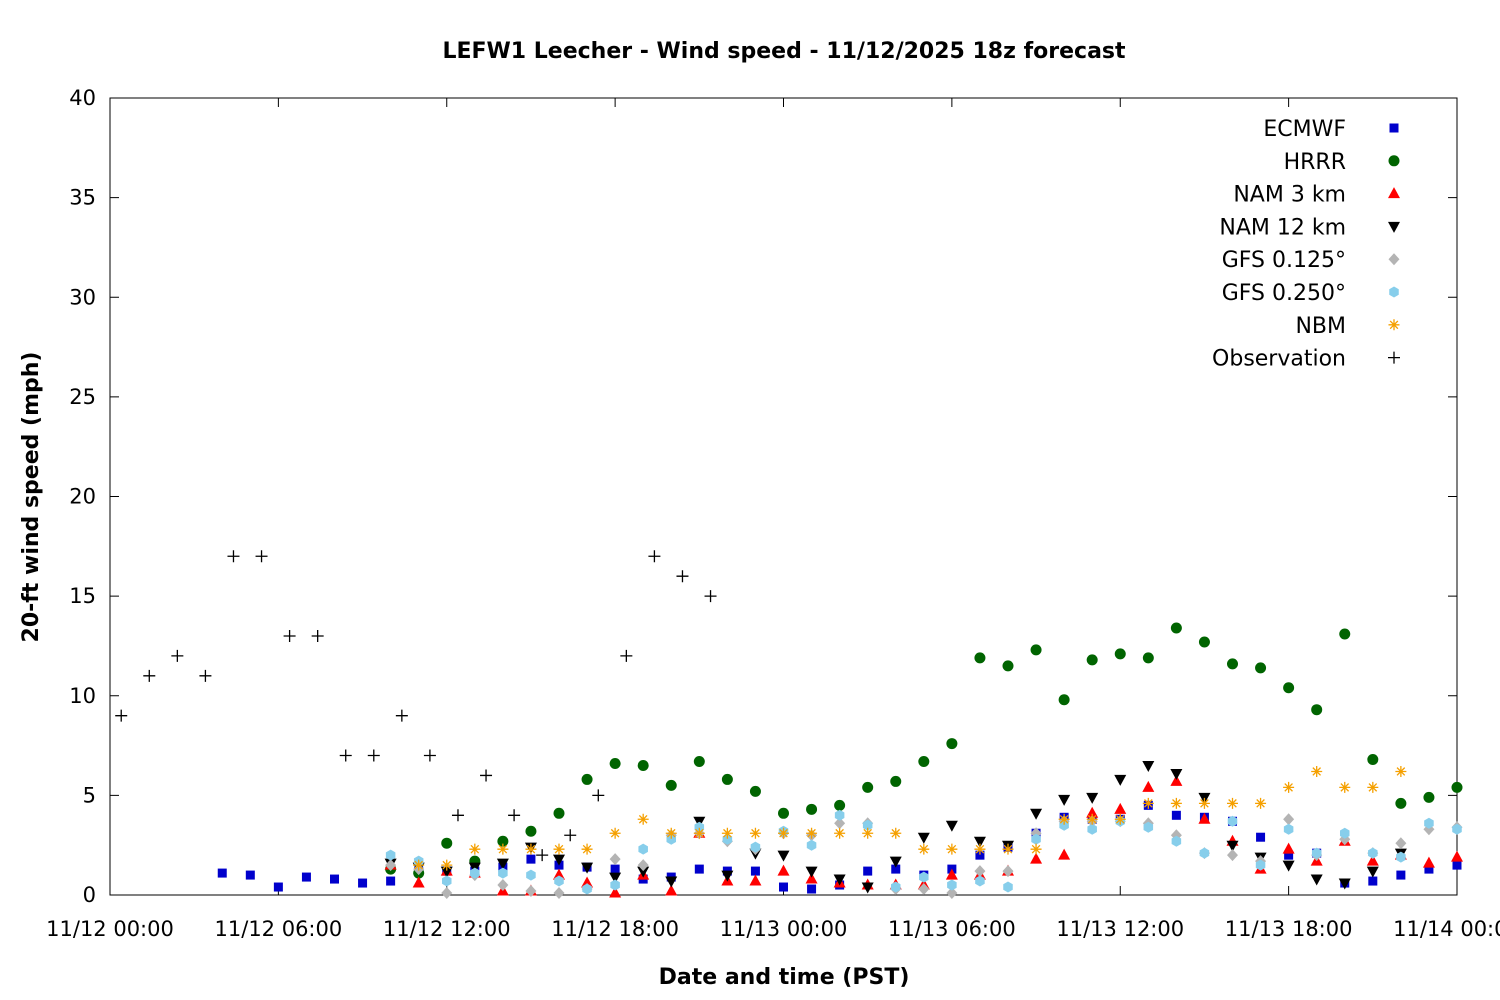  I want to click on series-nbm, so click(910, 818).